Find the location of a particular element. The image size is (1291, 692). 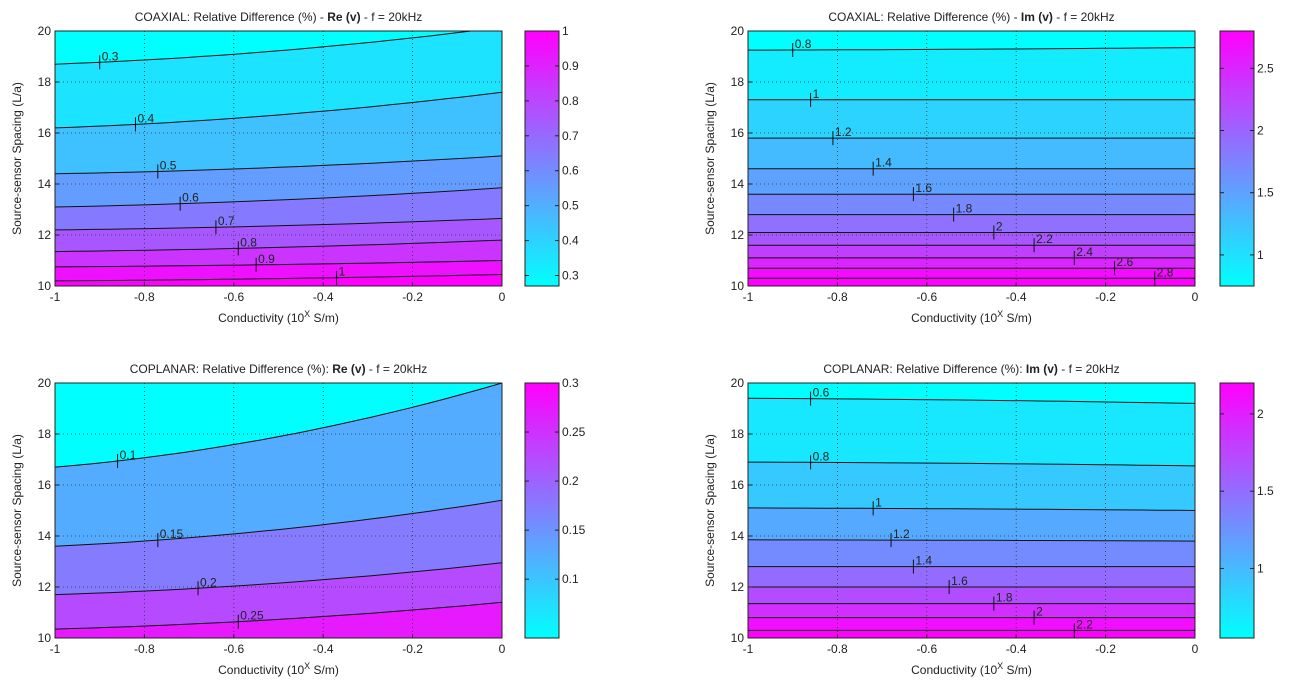

colorbar-tick-label: 0.6 is located at coordinates (570, 171).